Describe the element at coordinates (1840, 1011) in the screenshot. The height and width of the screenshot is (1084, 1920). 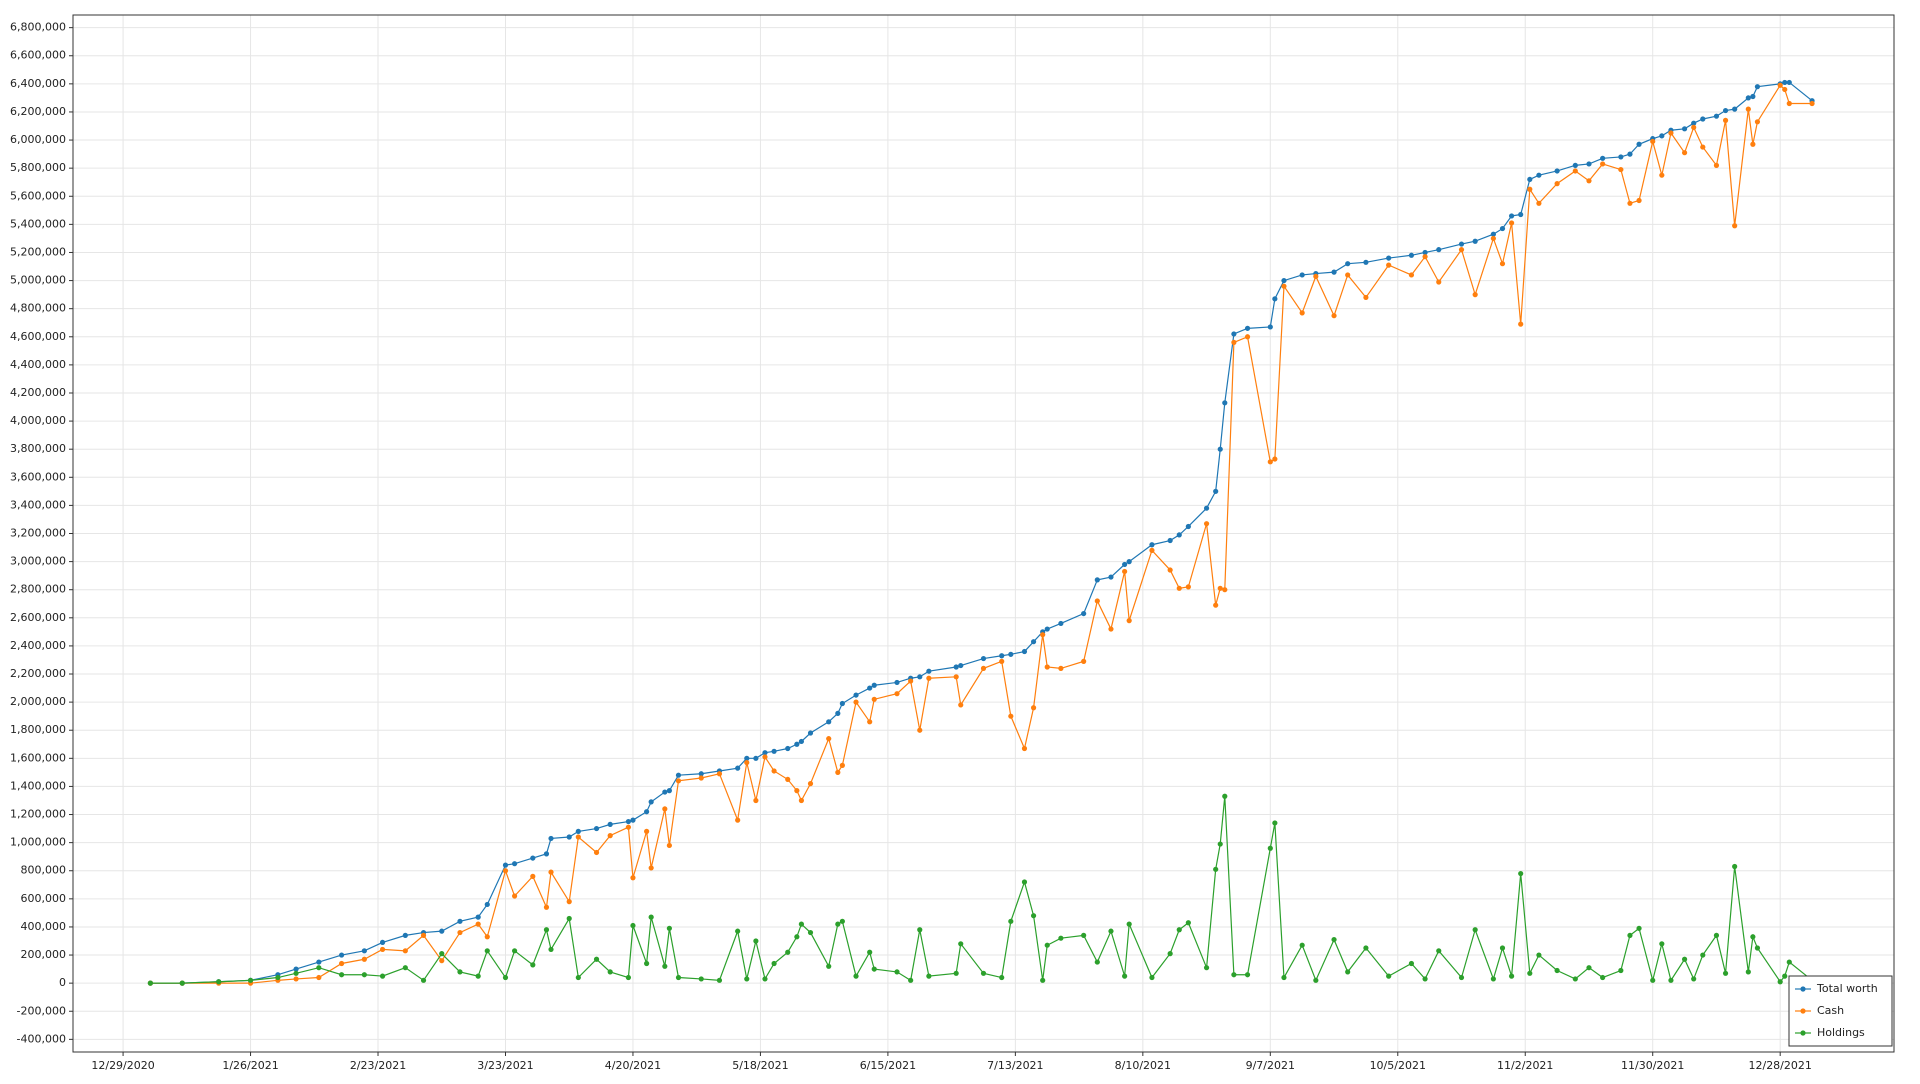
I see `legend: Total worth Cash Holdings` at that location.